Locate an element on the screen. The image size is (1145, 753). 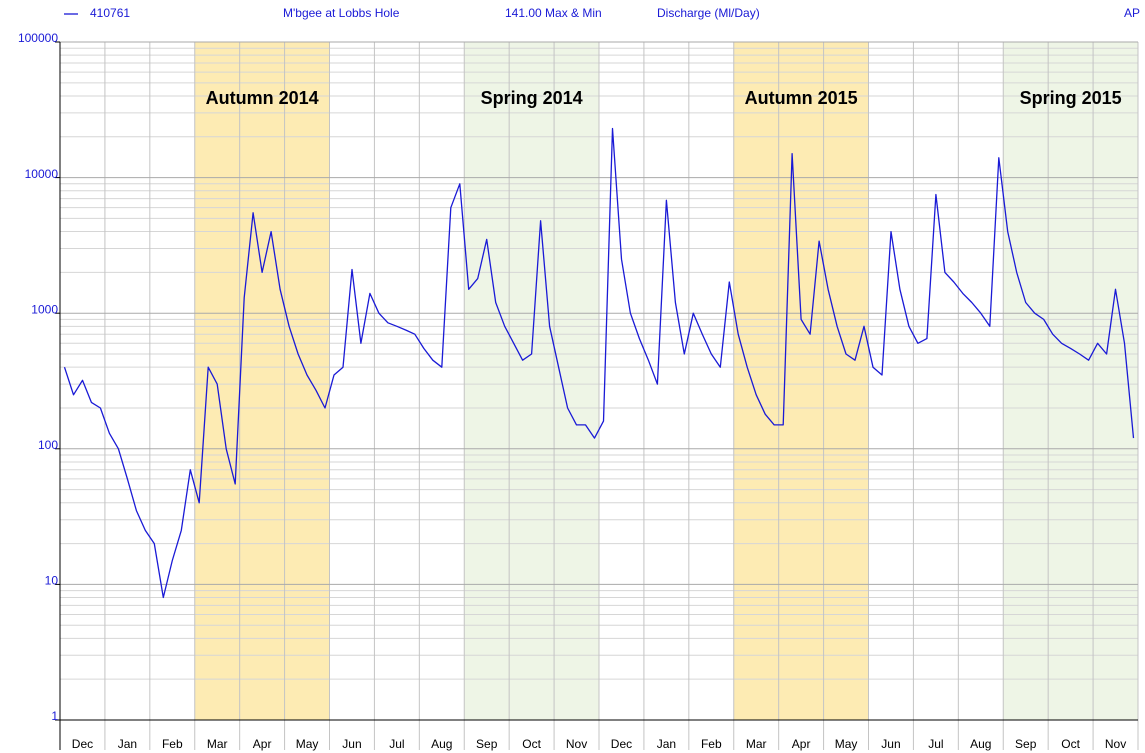
header-text: M'bgee at Lobbs Hole is located at coordinates (341, 13).